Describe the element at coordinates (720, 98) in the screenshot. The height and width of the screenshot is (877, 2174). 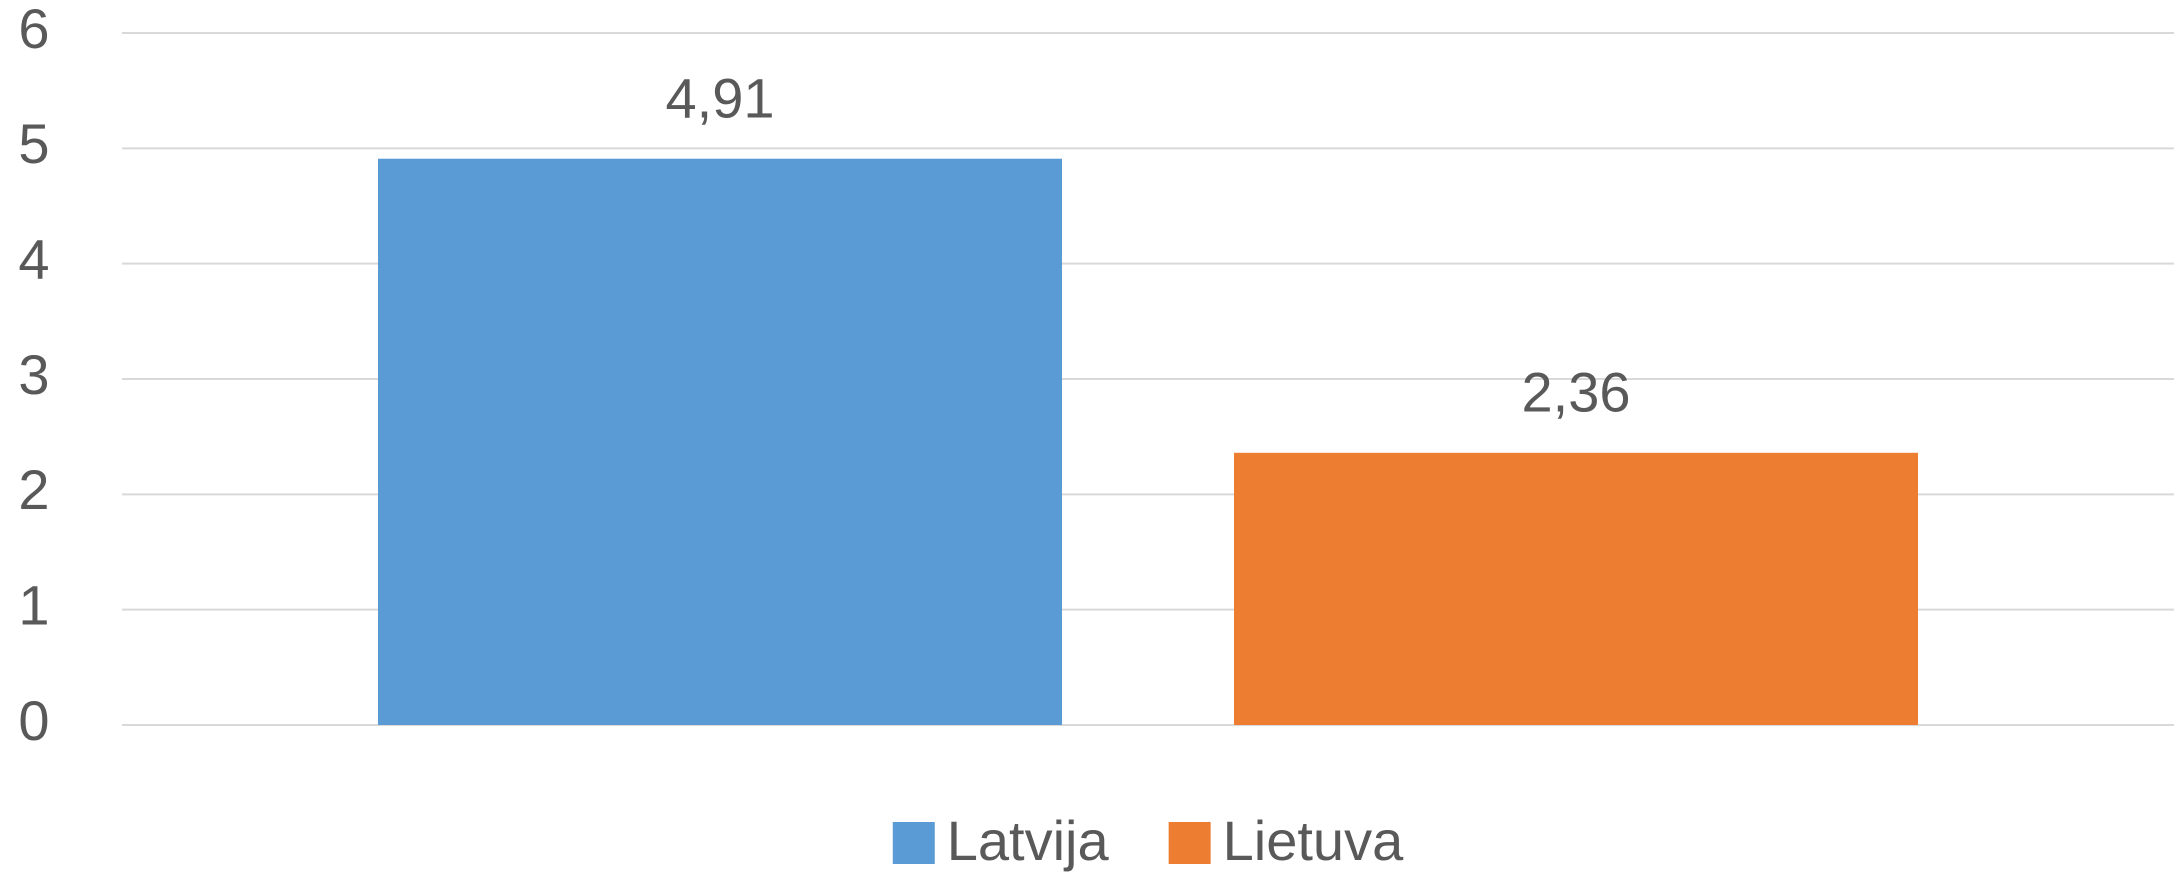
I see `data-label: 4,91` at that location.